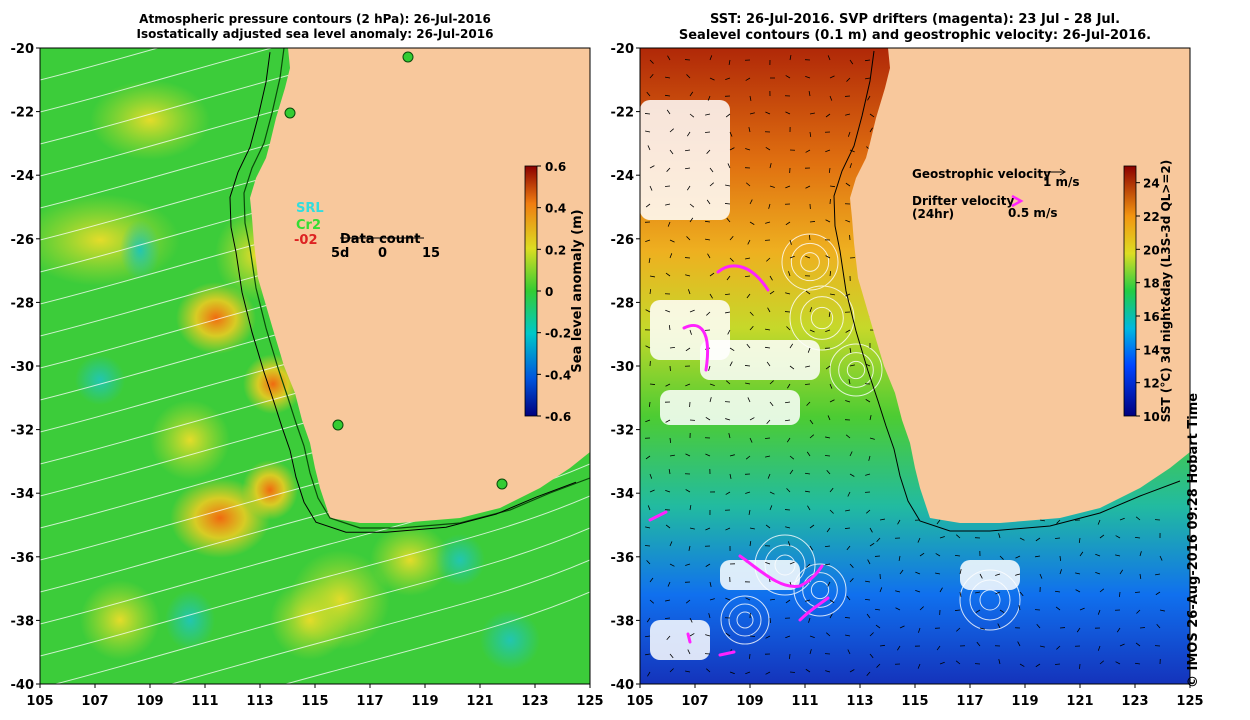  Describe the element at coordinates (859, 701) in the screenshot. I see `right-xtick-label: 113` at that location.